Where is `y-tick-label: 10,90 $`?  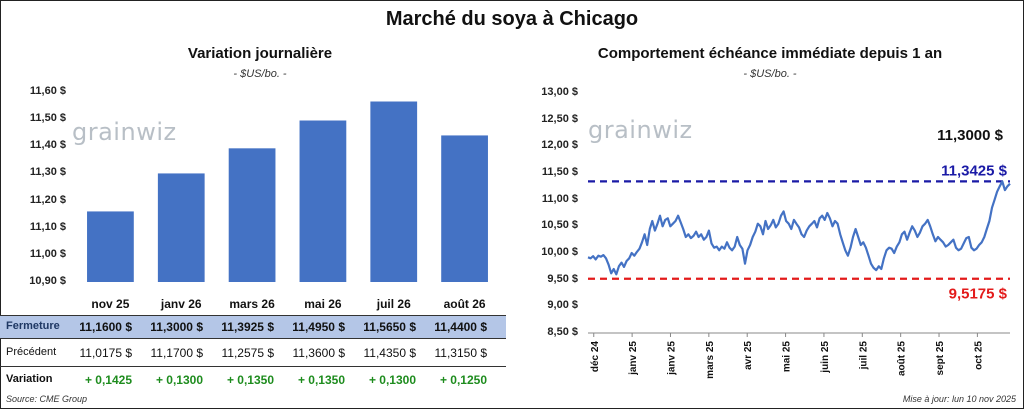
y-tick-label: 10,90 $ is located at coordinates (47, 281).